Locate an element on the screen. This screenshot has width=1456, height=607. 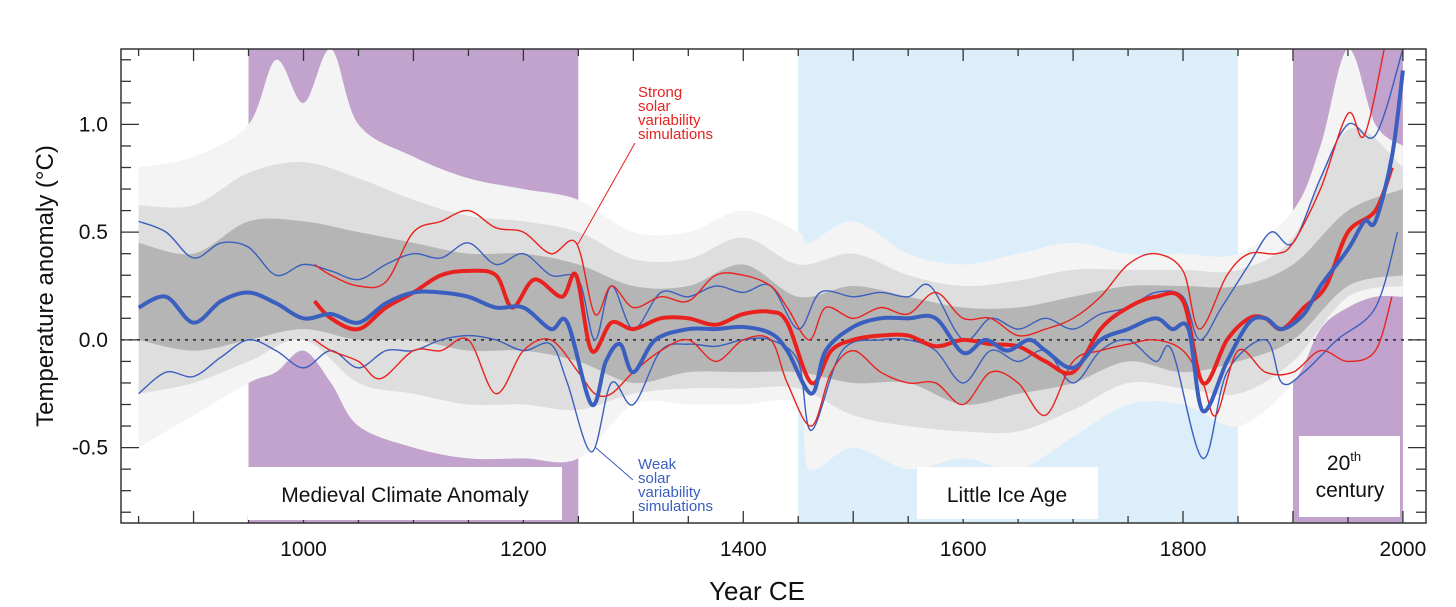
y-axis-title: Temperature anomaly (°C) is located at coordinates (45, 286).